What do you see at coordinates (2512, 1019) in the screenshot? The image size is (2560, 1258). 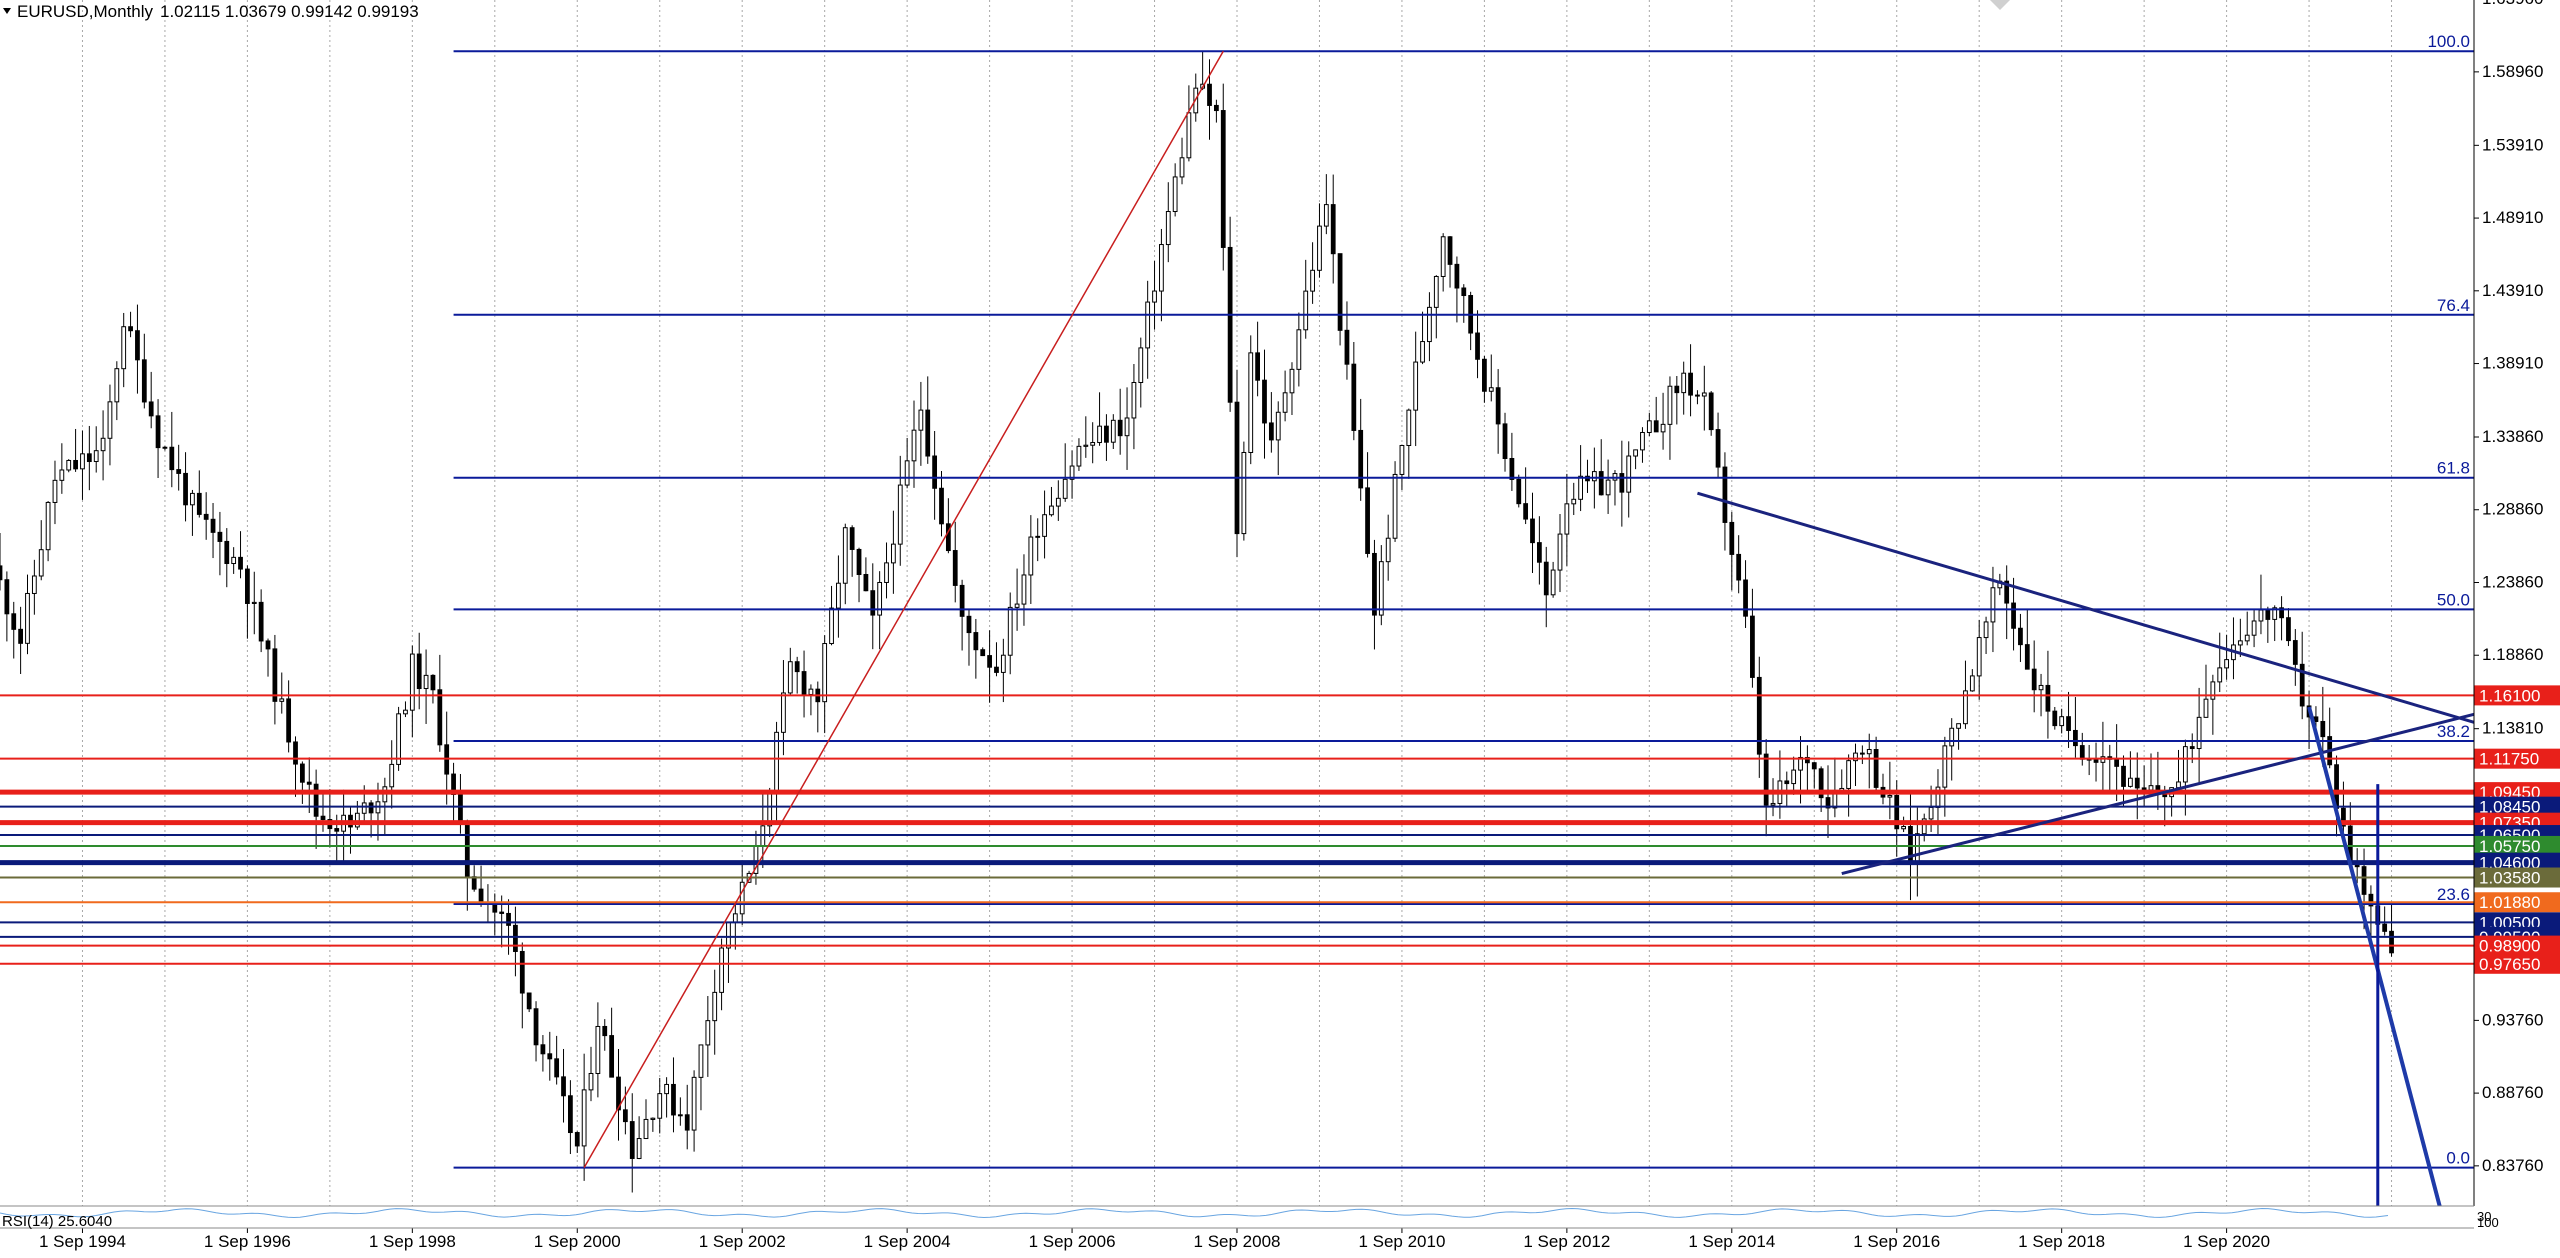 I see `price-axis-label: 0.93760` at bounding box center [2512, 1019].